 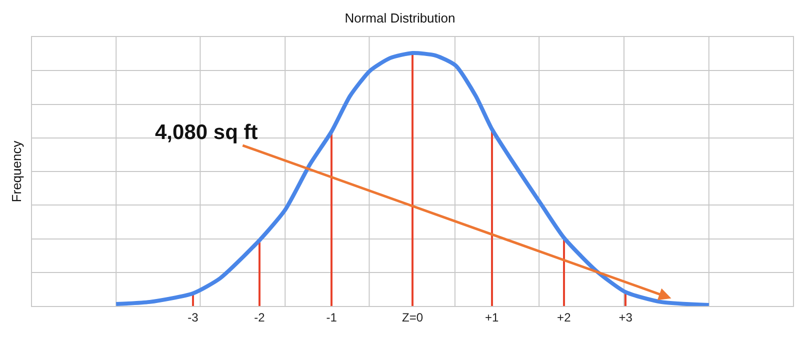 What do you see at coordinates (625, 317) in the screenshot?
I see `x-tick-label: +3` at bounding box center [625, 317].